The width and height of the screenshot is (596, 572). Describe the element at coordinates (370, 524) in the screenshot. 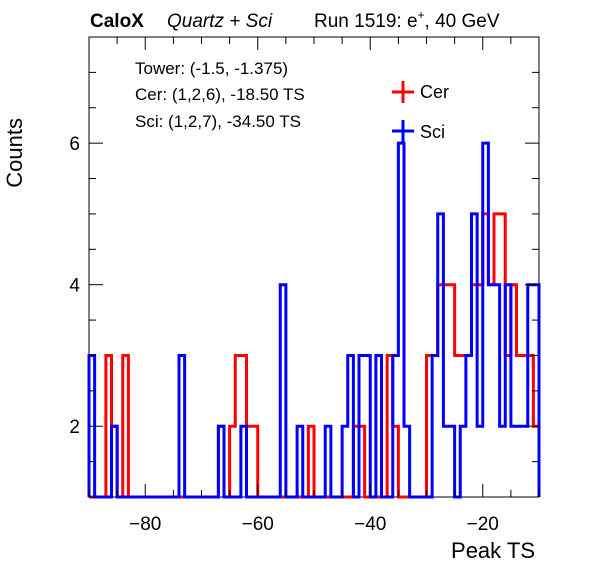

I see `x-tick-label: −40` at that location.